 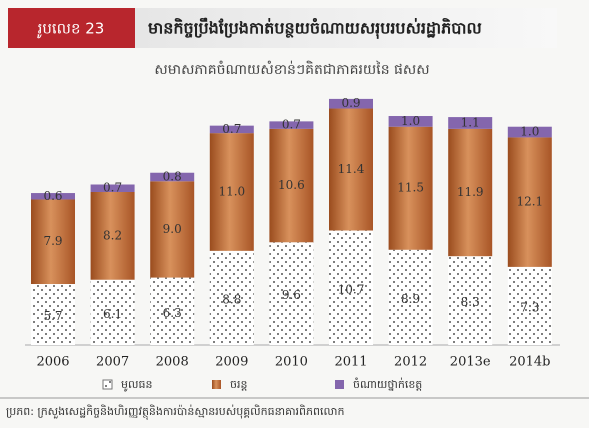 What do you see at coordinates (291, 69) in the screenshot?
I see `subtitle: សមាសភាគចំណាយសំខាន់ៗគិតជាភាគរយនៃ ផសស` at bounding box center [291, 69].